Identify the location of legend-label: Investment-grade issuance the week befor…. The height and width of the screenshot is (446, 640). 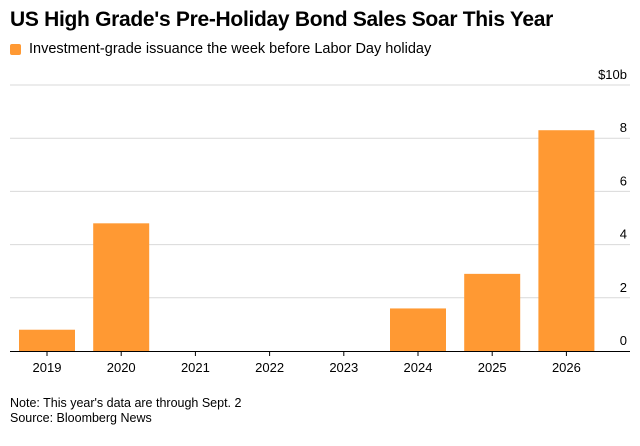
(230, 49).